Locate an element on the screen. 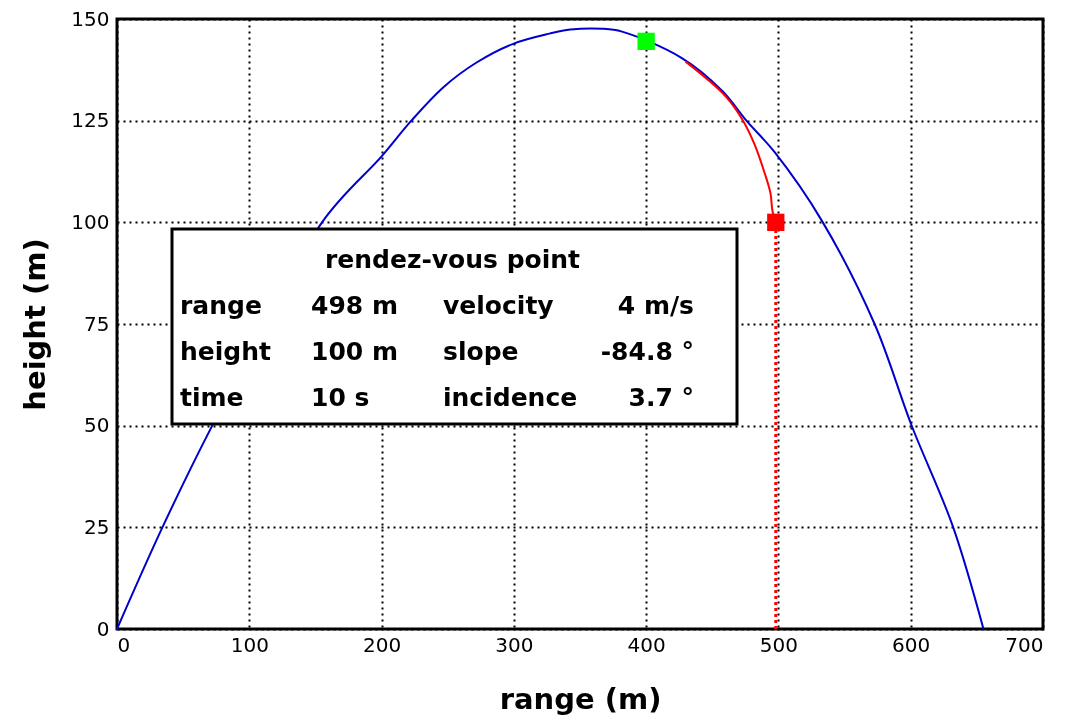 The width and height of the screenshot is (1070, 727). annotation: slope is located at coordinates (481, 351).